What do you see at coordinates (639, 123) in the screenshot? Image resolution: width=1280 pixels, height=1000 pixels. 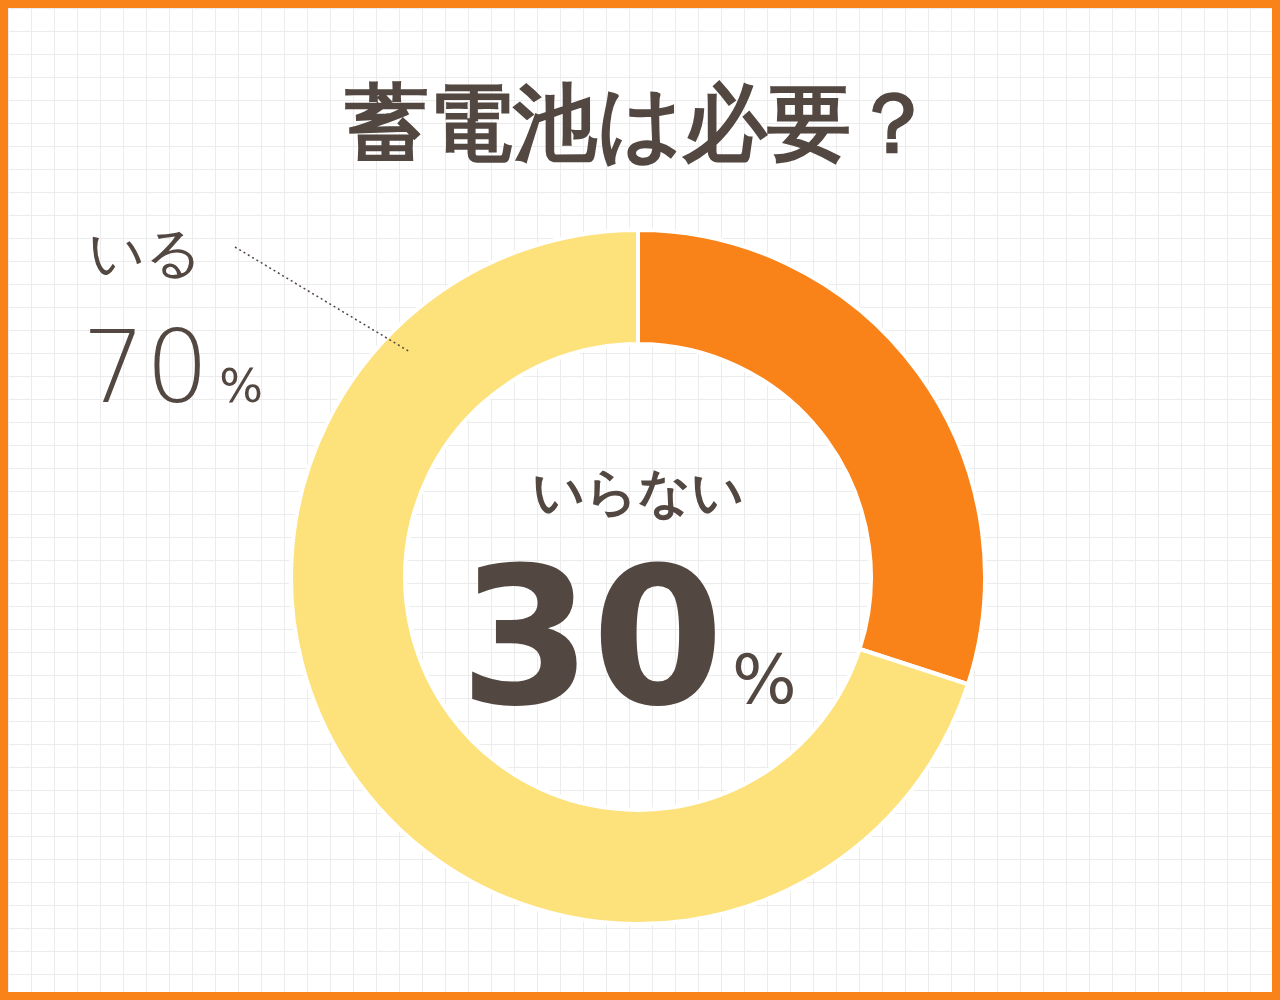 I see `chart-title: 蓄電池は必要？` at bounding box center [639, 123].